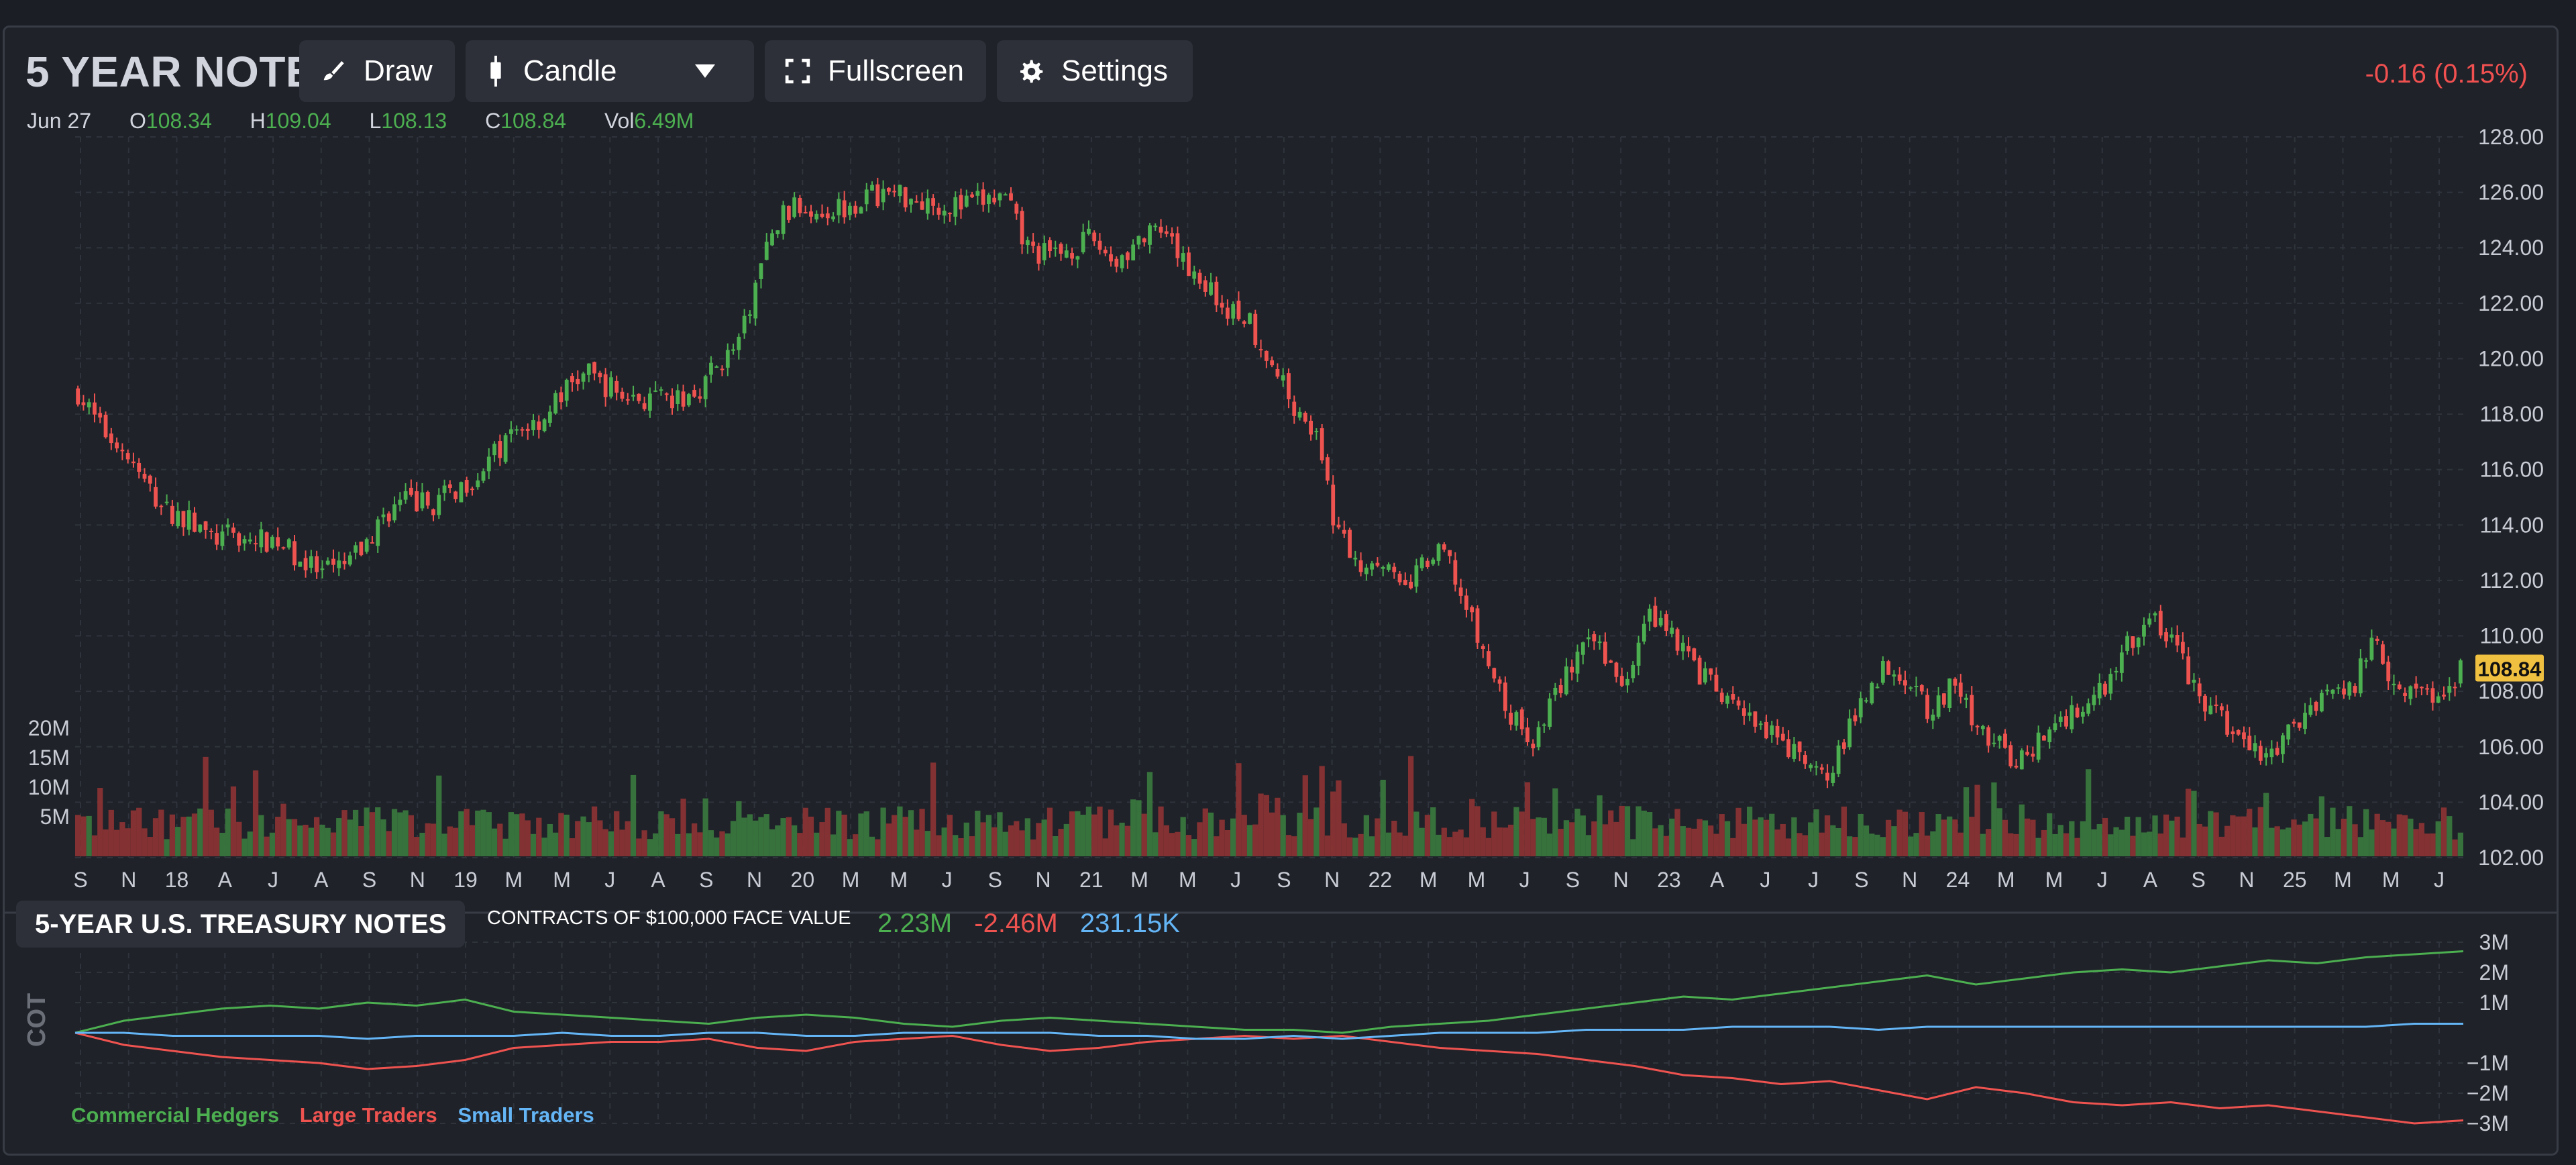 The width and height of the screenshot is (2576, 1165). Describe the element at coordinates (1380, 880) in the screenshot. I see `time-tick-label: 22` at that location.